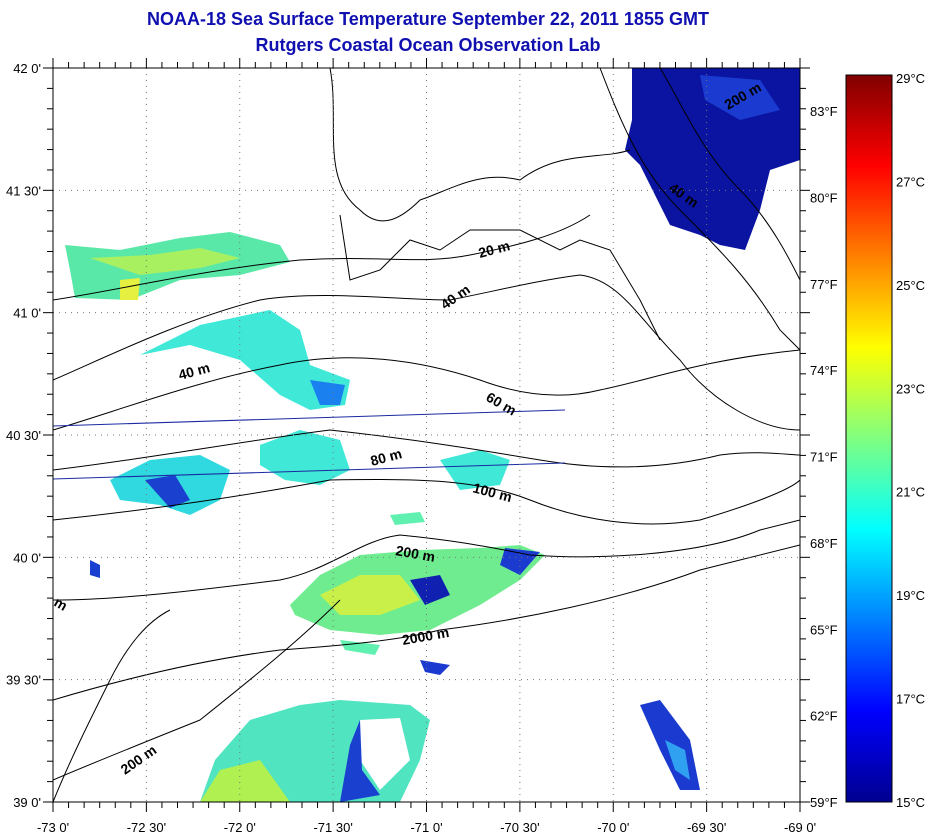 Image resolution: width=936 pixels, height=840 pixels. I want to click on celsius-label: 17°C, so click(910, 699).